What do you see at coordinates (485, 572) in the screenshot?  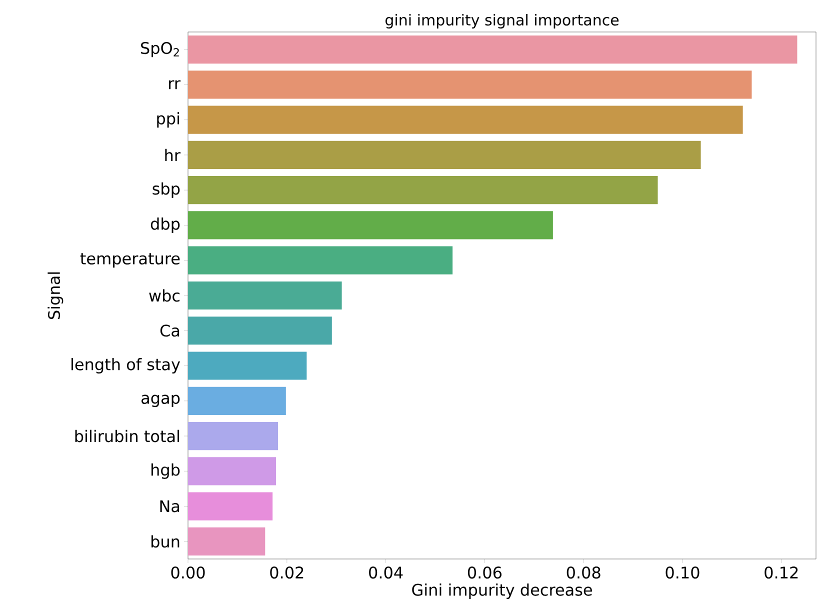 I see `x-tick-label: 0.06` at bounding box center [485, 572].